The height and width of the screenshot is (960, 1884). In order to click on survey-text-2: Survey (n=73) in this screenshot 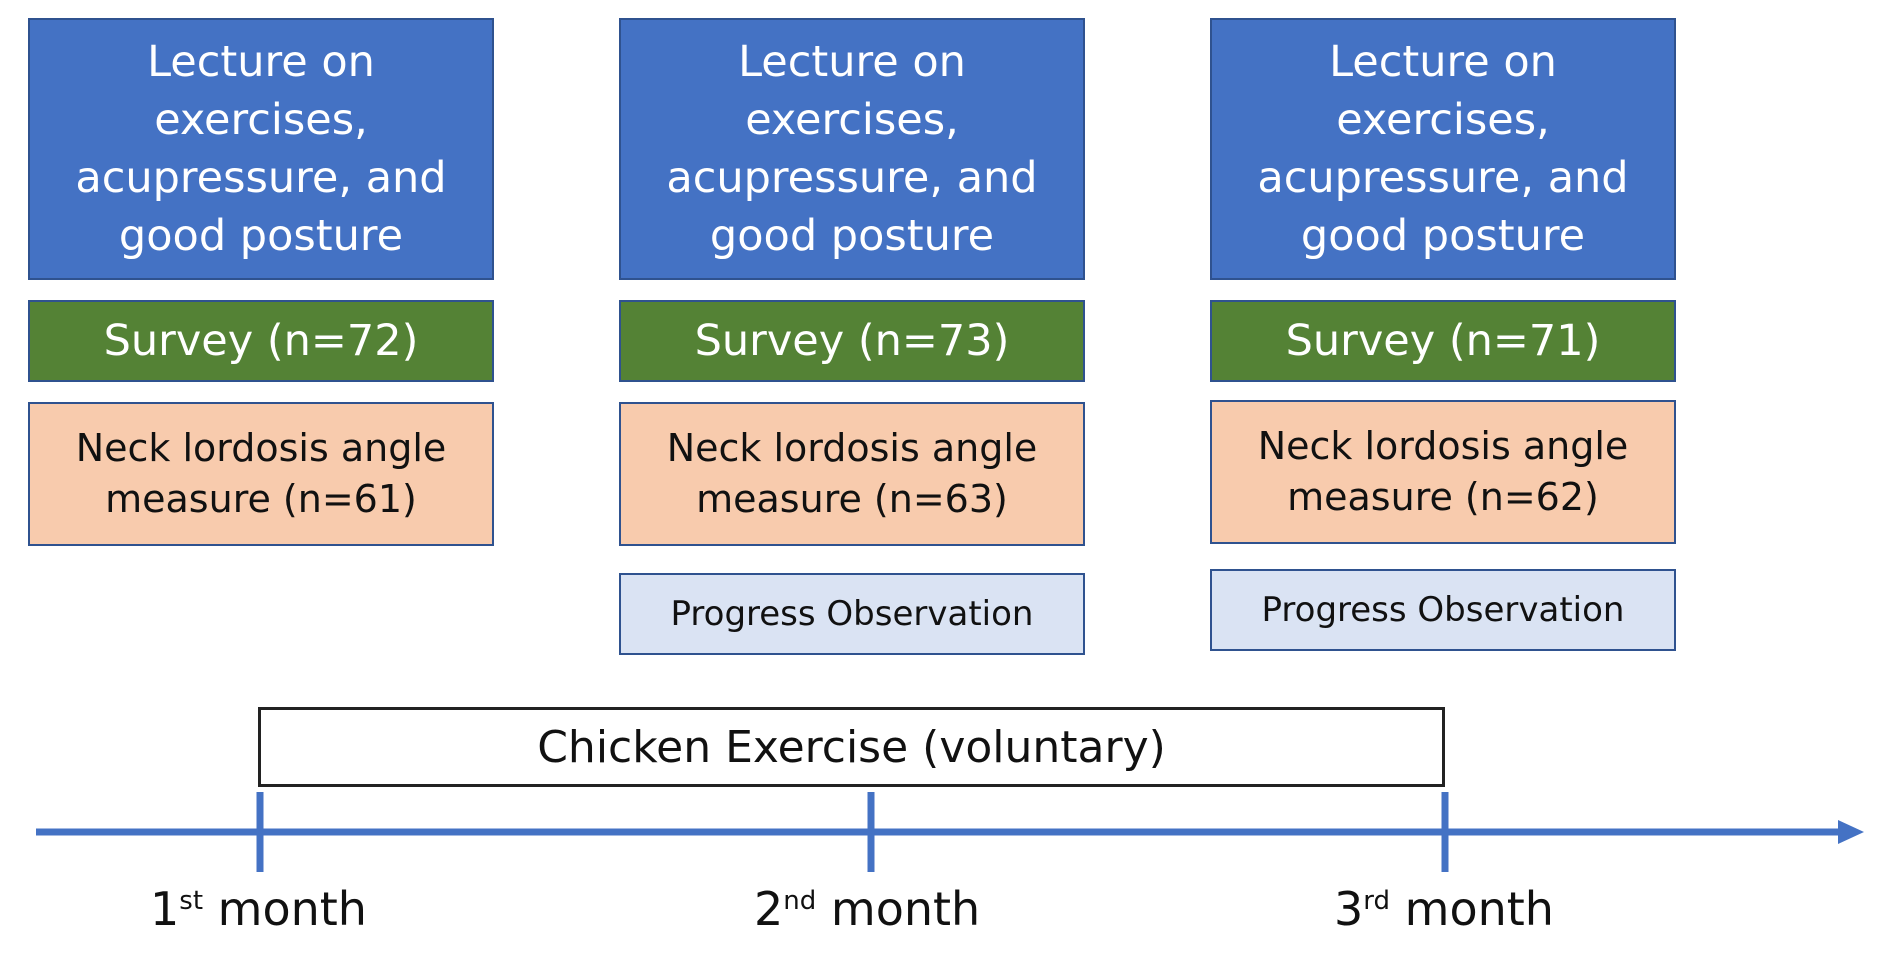, I will do `click(852, 341)`.